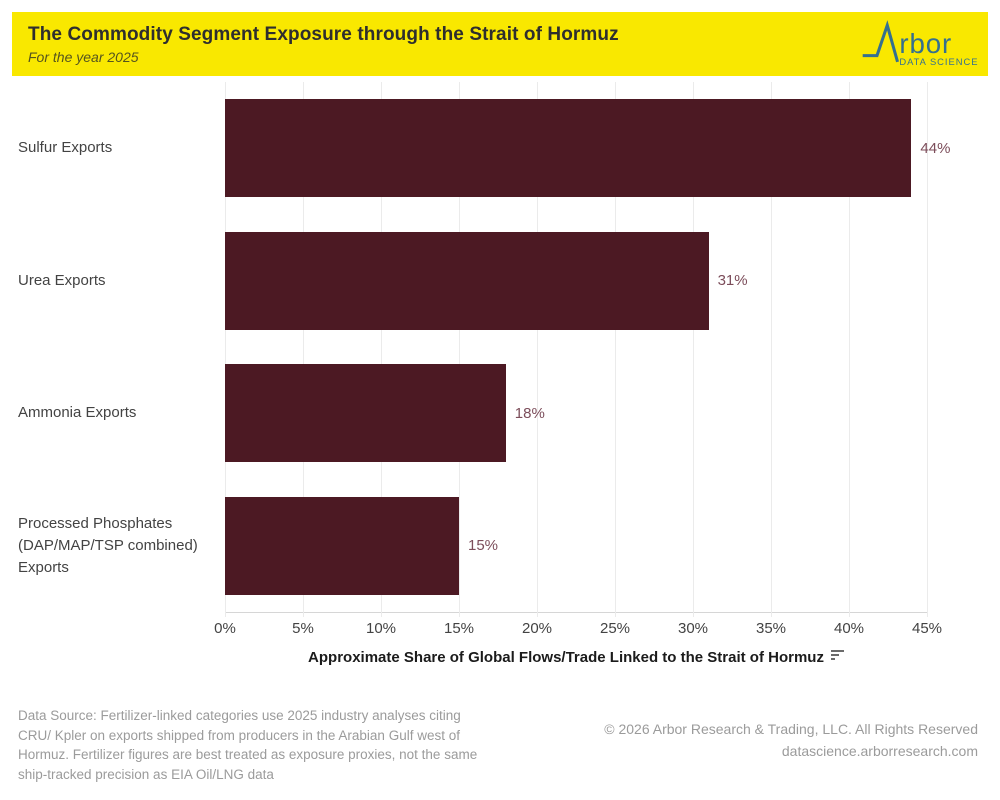 This screenshot has width=1000, height=800. Describe the element at coordinates (576, 612) in the screenshot. I see `x-axis-line` at that location.